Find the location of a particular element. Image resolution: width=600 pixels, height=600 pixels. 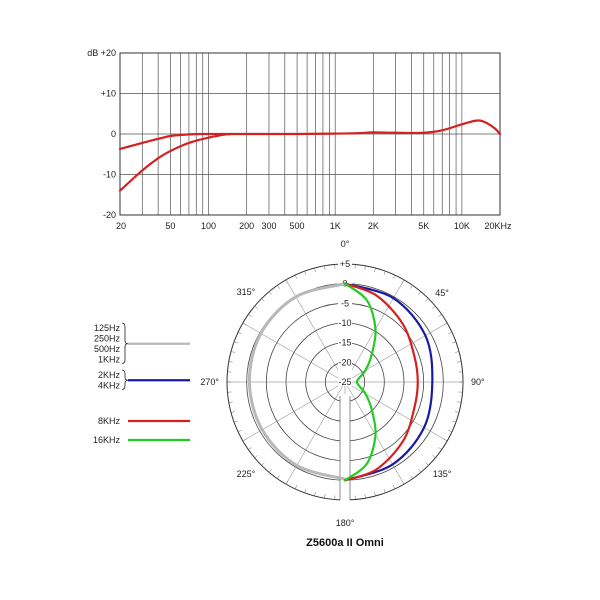

y-tick-label: +10 is located at coordinates (108, 94).